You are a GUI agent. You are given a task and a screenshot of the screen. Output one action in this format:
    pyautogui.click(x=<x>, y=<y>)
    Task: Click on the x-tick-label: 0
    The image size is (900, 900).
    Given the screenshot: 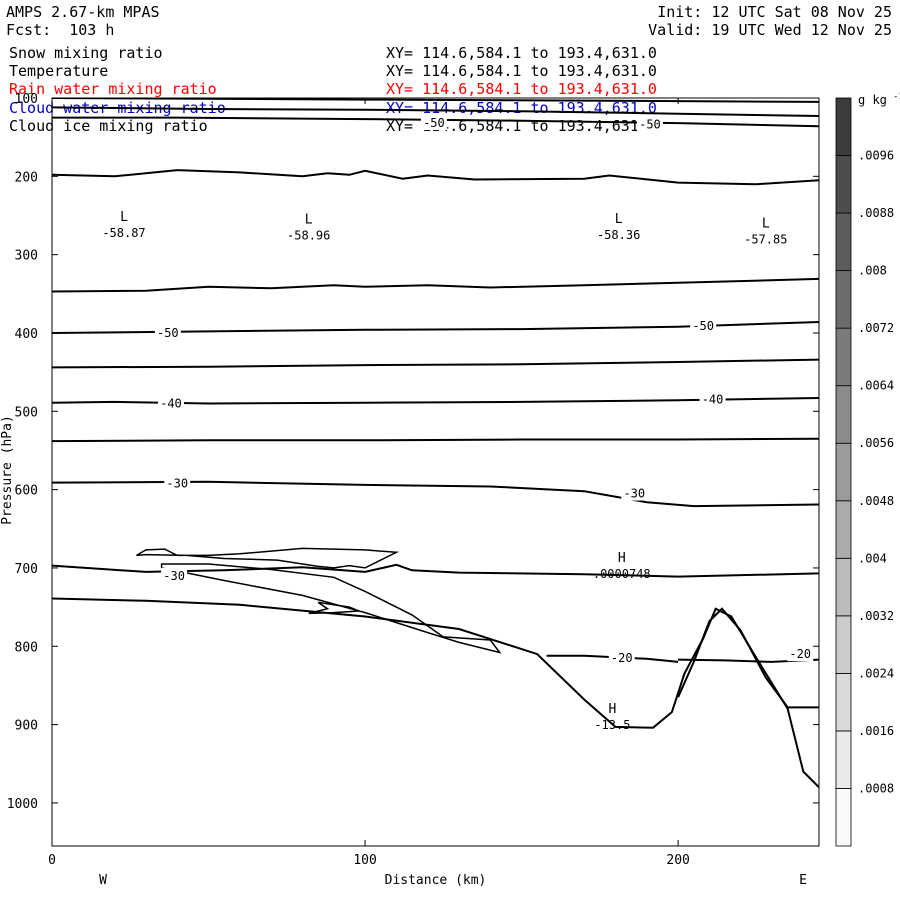 What is the action you would take?
    pyautogui.click(x=52, y=860)
    